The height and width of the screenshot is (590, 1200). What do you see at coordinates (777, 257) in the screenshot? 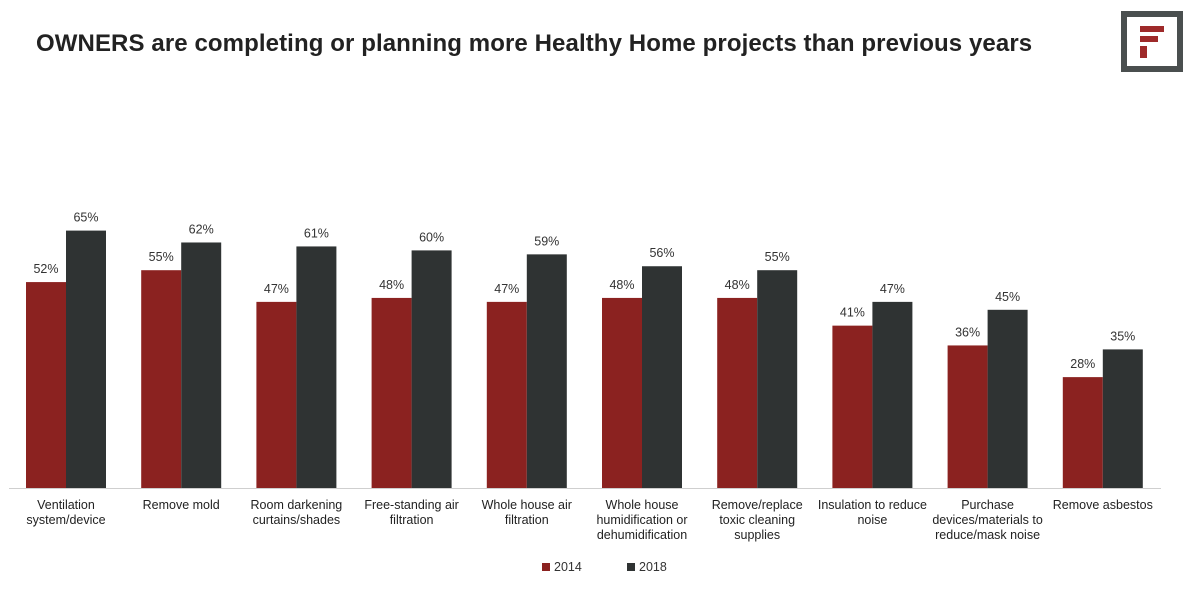
I see `data-label-2018-6: 55%` at bounding box center [777, 257].